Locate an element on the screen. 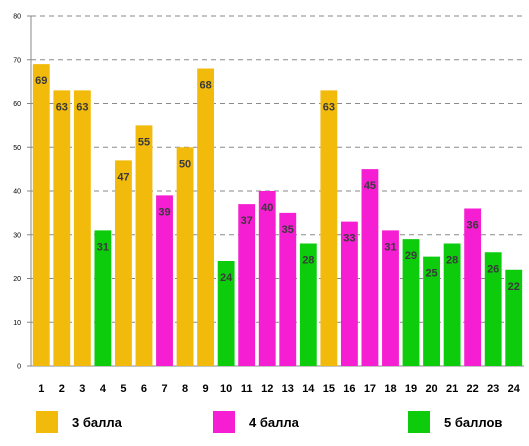 The image size is (529, 446). data-label: 39 is located at coordinates (164, 212).